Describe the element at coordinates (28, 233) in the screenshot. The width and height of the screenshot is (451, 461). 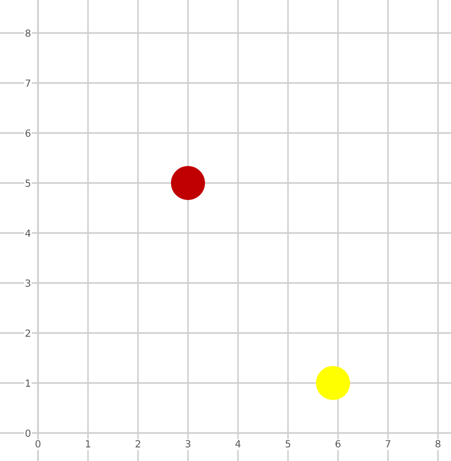
I see `y-tick-label: 4` at that location.